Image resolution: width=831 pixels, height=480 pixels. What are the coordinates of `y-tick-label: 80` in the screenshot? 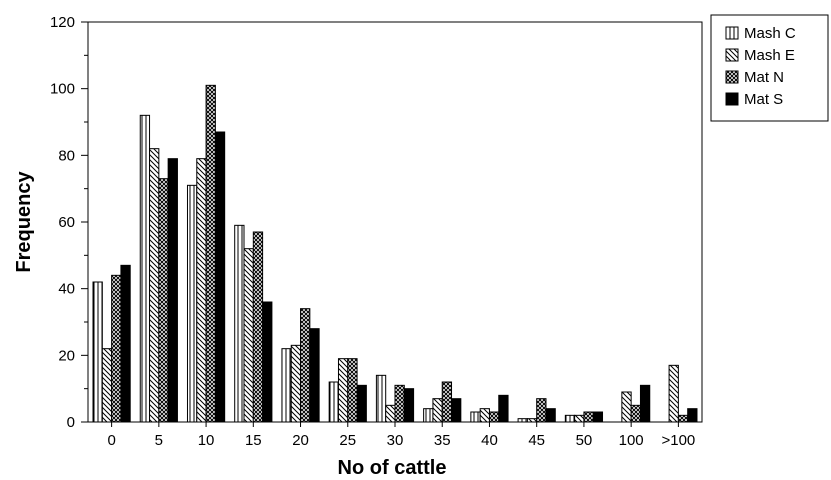 It's located at (66, 155).